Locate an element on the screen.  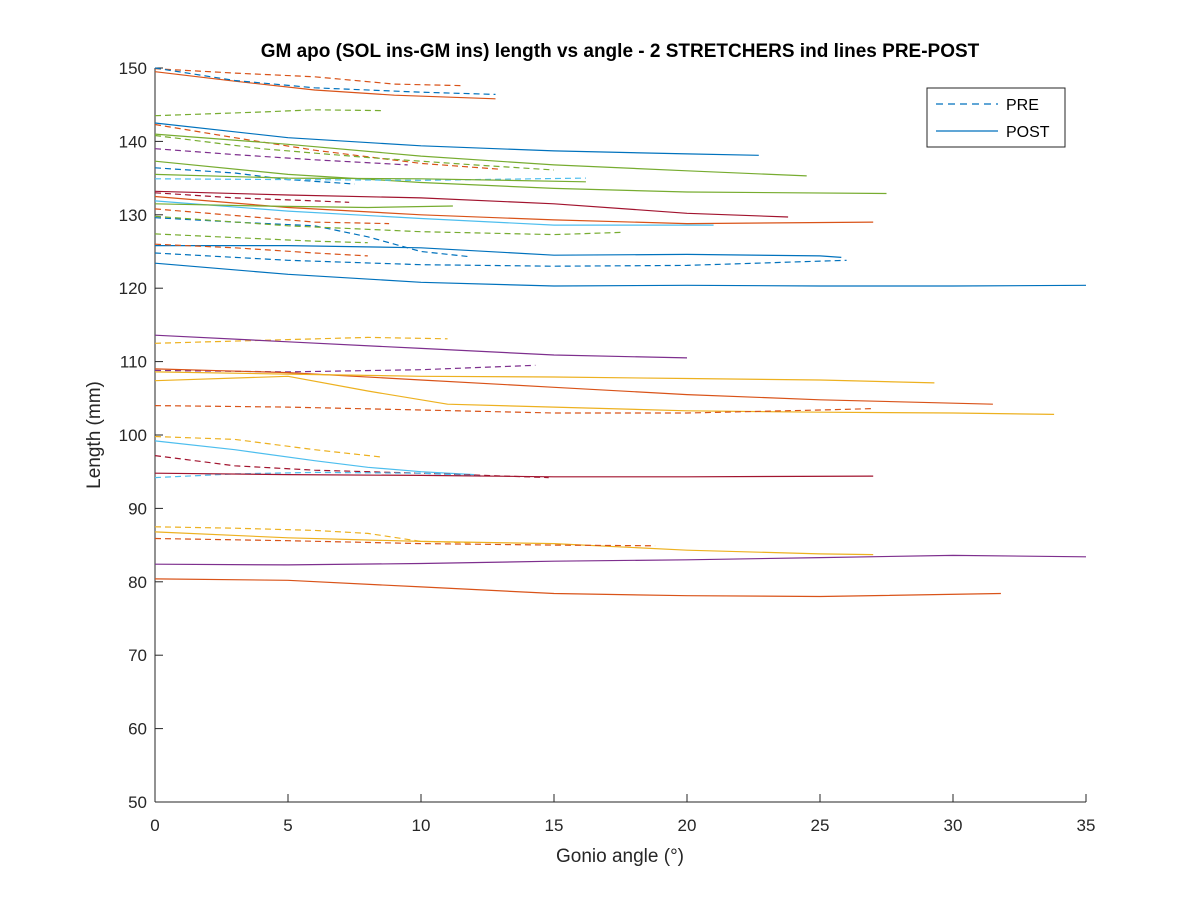
x-tick-label: 30 is located at coordinates (953, 825).